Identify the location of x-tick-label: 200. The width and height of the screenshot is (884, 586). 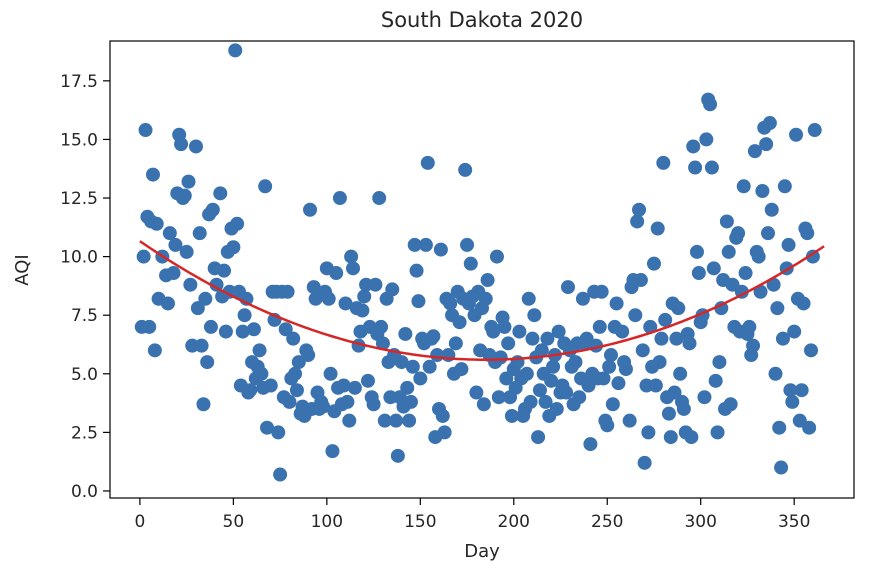
(514, 522).